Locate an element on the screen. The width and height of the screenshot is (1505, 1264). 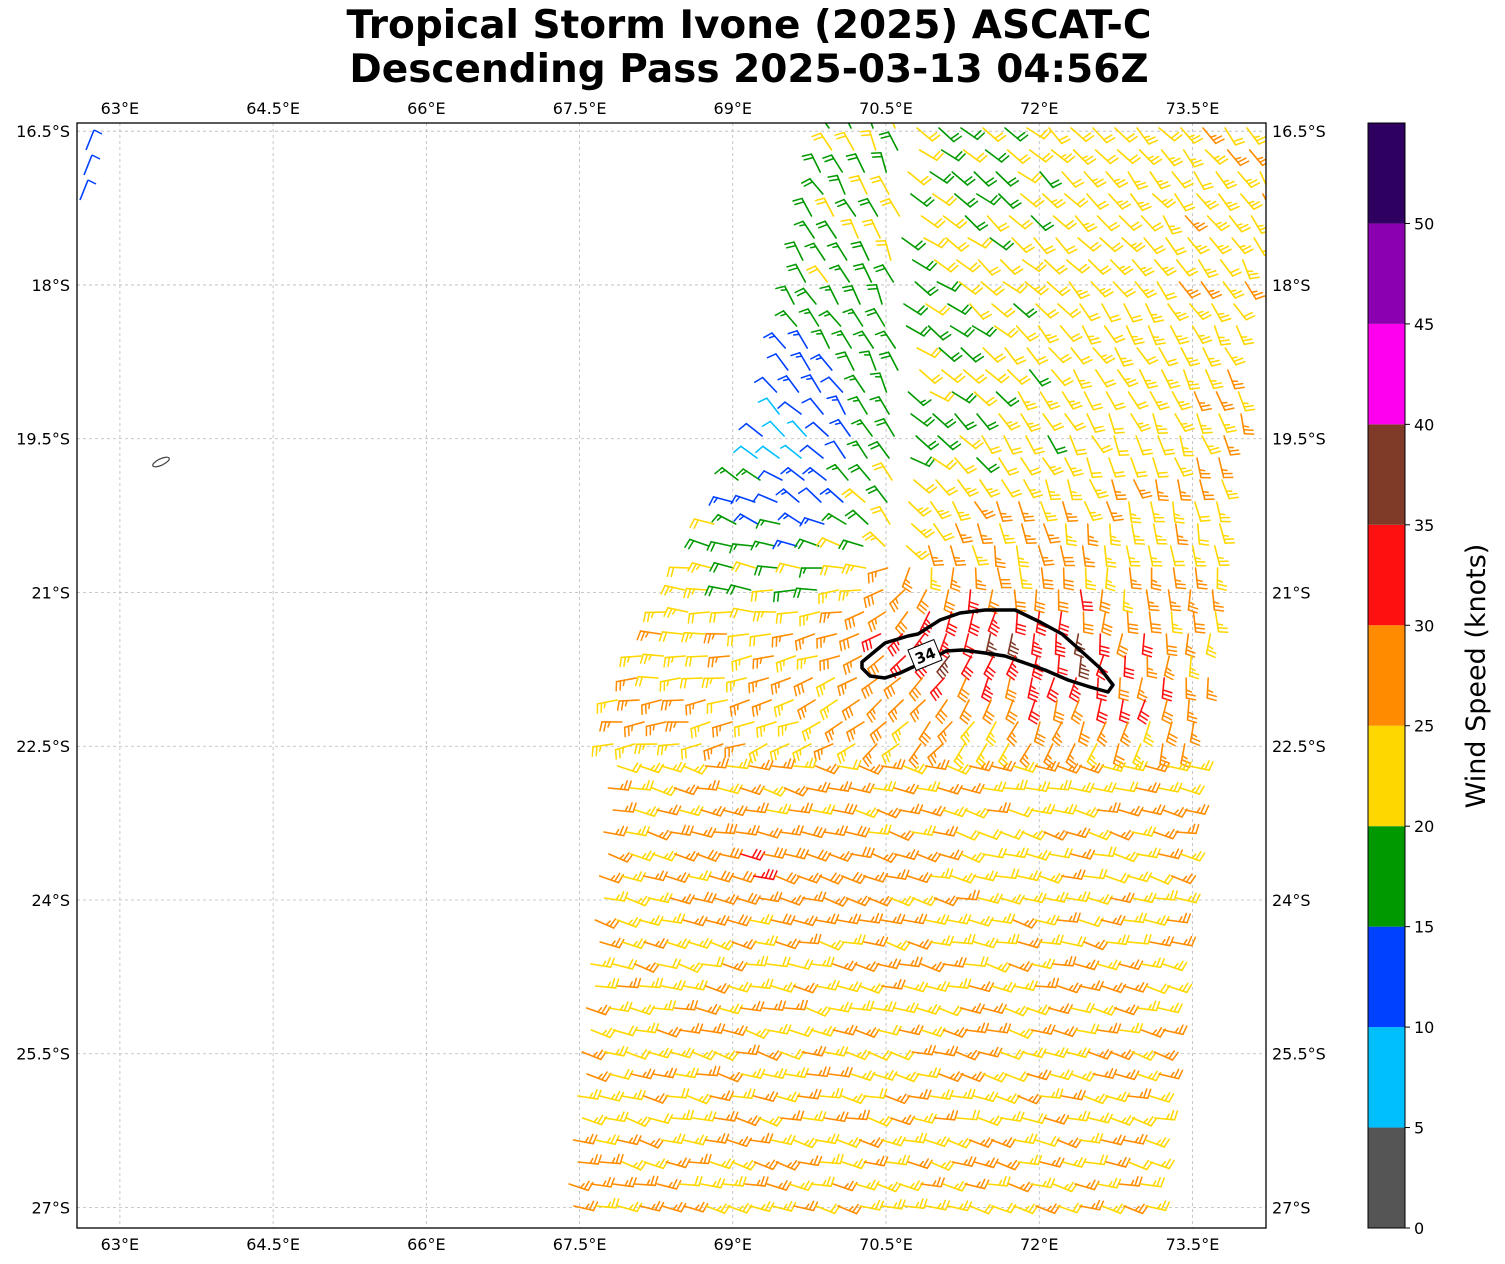
lon-tick-label-top: 64.5°E is located at coordinates (273, 108).